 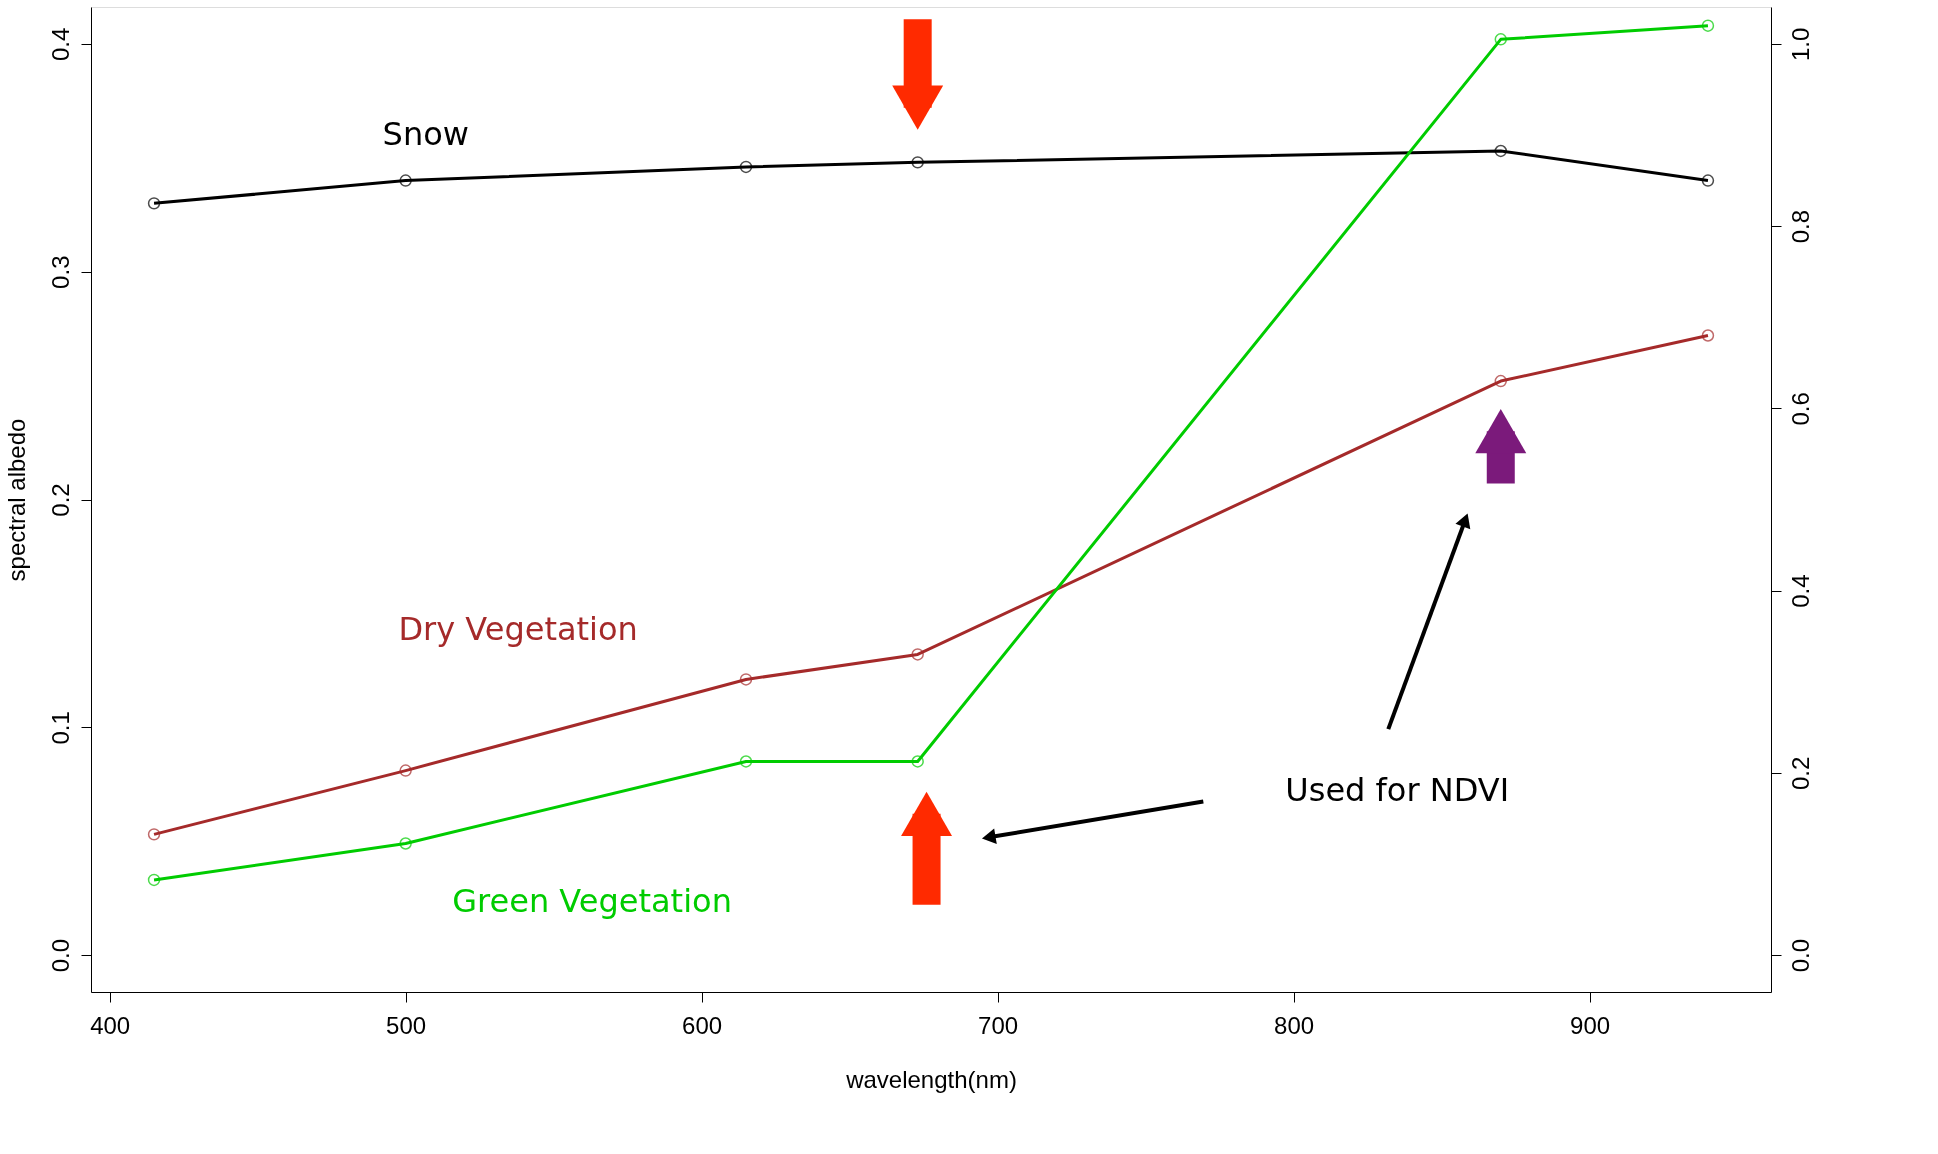 What do you see at coordinates (1800, 44) in the screenshot?
I see `y2-tick-label: 1.0` at bounding box center [1800, 44].